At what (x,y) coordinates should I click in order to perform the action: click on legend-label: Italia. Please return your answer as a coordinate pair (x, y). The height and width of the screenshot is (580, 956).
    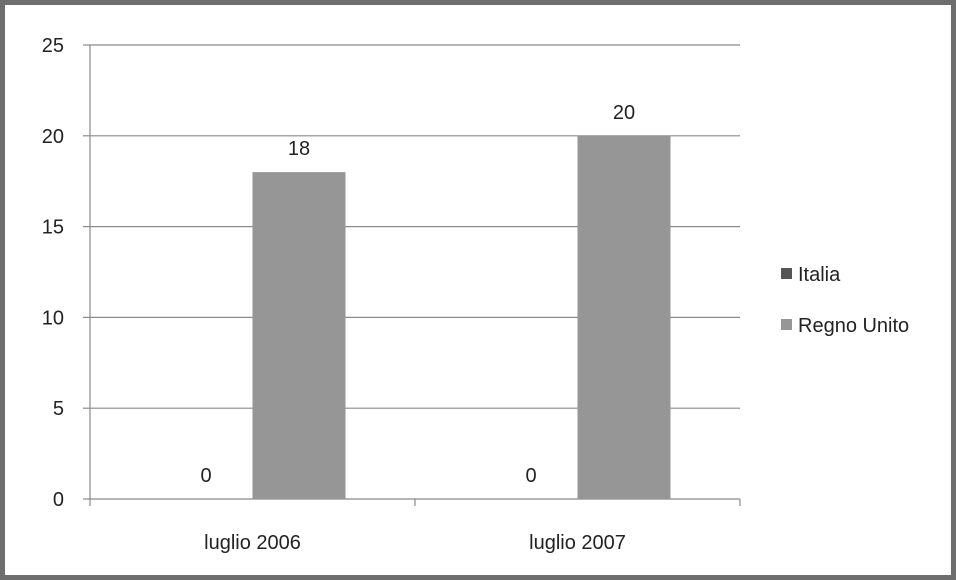
    Looking at the image, I should click on (819, 275).